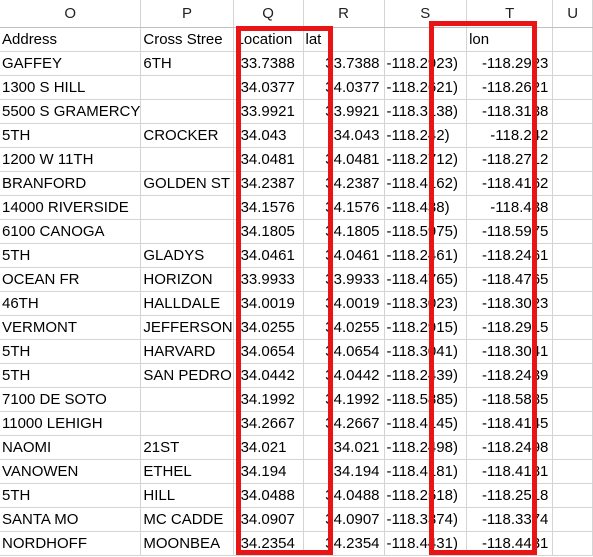 The height and width of the screenshot is (557, 593). What do you see at coordinates (187, 351) in the screenshot?
I see `cell-p: HARVARD` at bounding box center [187, 351].